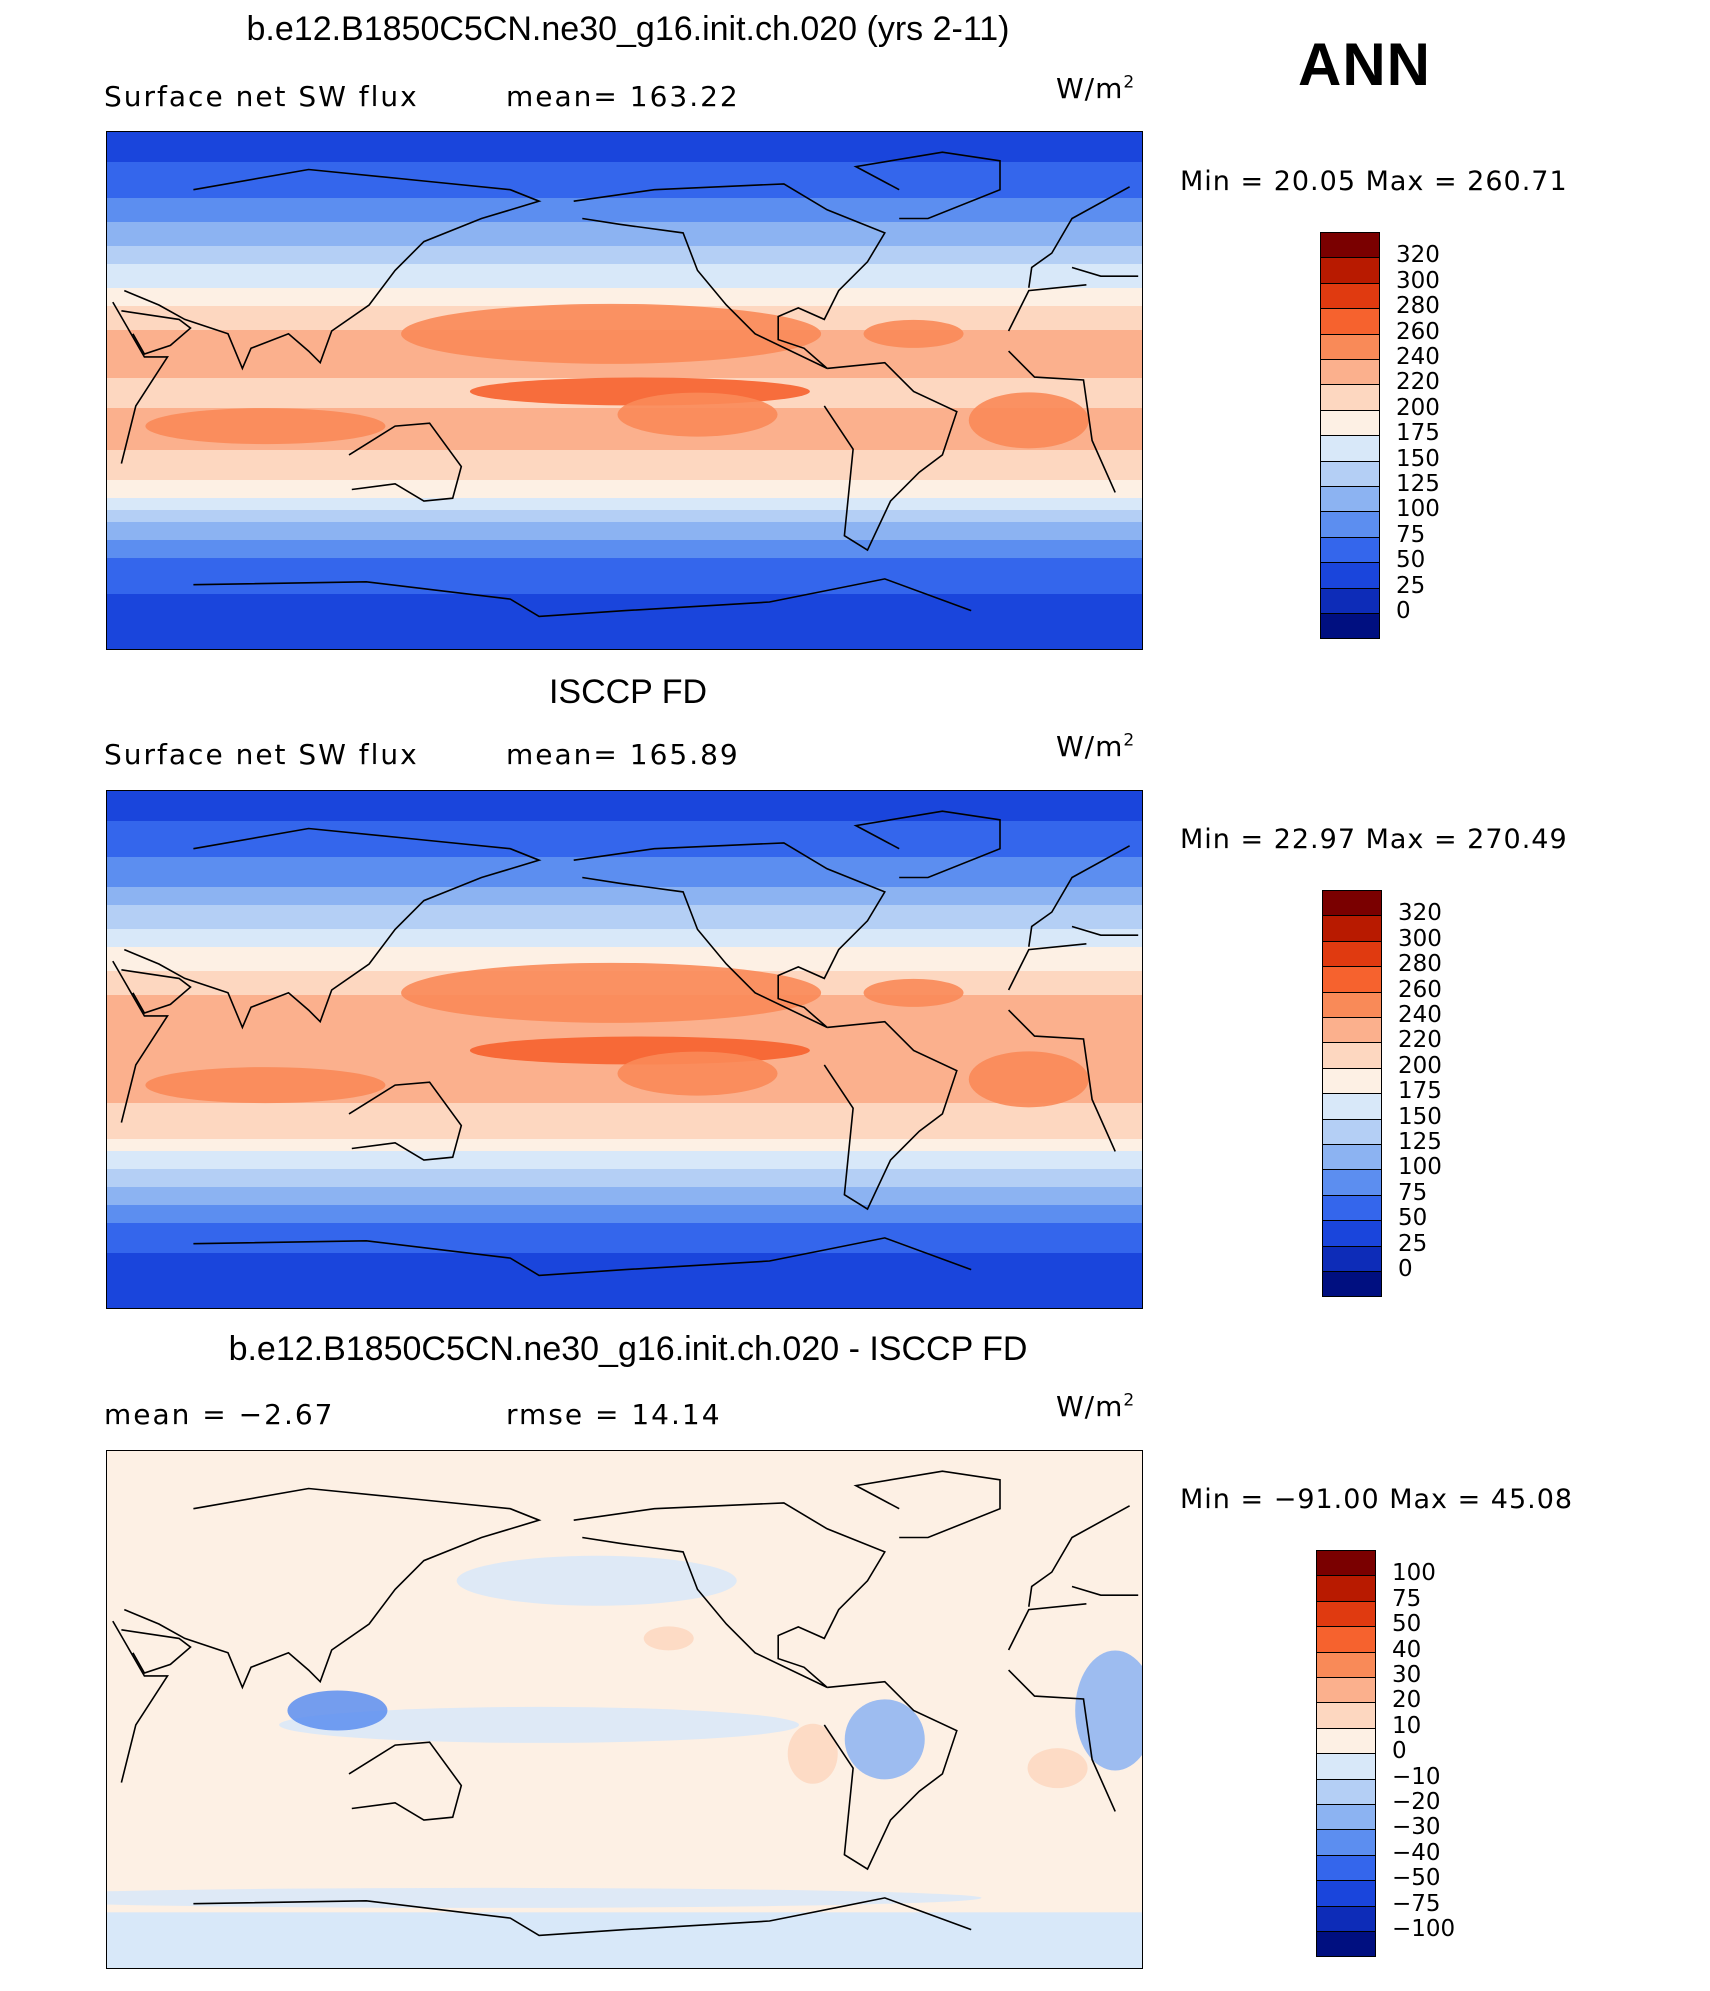 The image size is (1710, 1991). Describe the element at coordinates (1418, 407) in the screenshot. I see `colorbar-tick-label: 200` at that location.